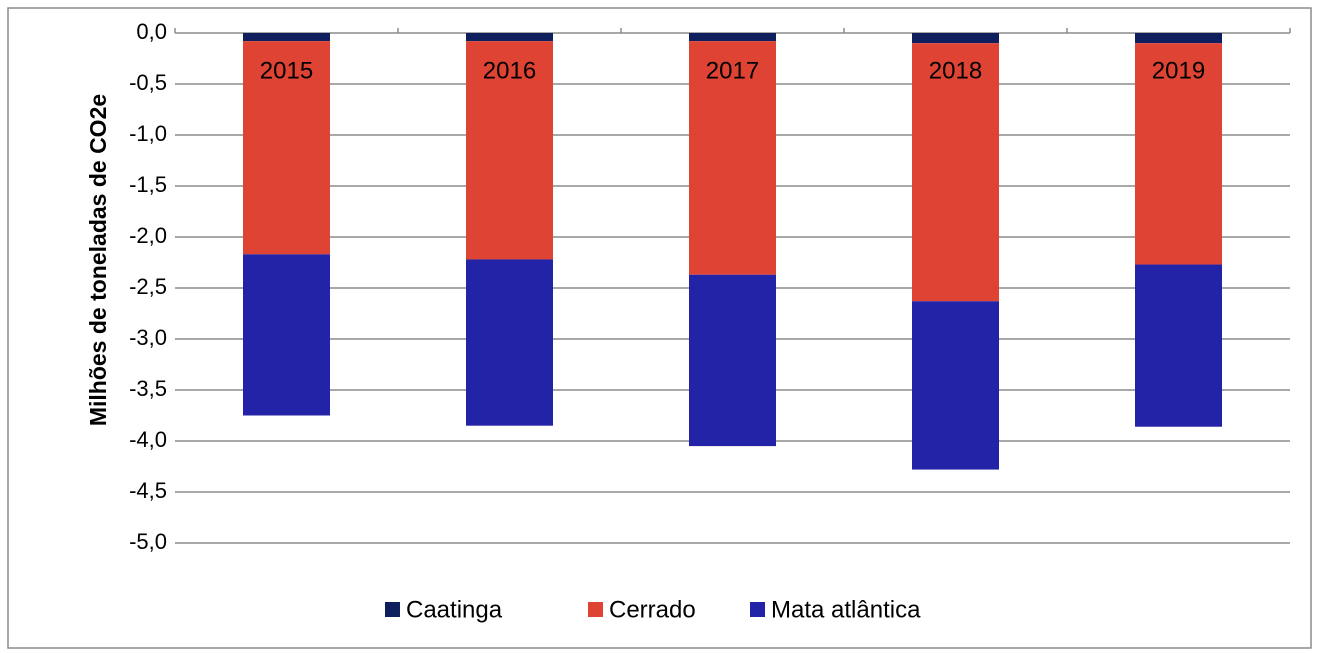 This screenshot has height=653, width=1319. What do you see at coordinates (148, 490) in the screenshot?
I see `y-tick-label: -4,5` at bounding box center [148, 490].